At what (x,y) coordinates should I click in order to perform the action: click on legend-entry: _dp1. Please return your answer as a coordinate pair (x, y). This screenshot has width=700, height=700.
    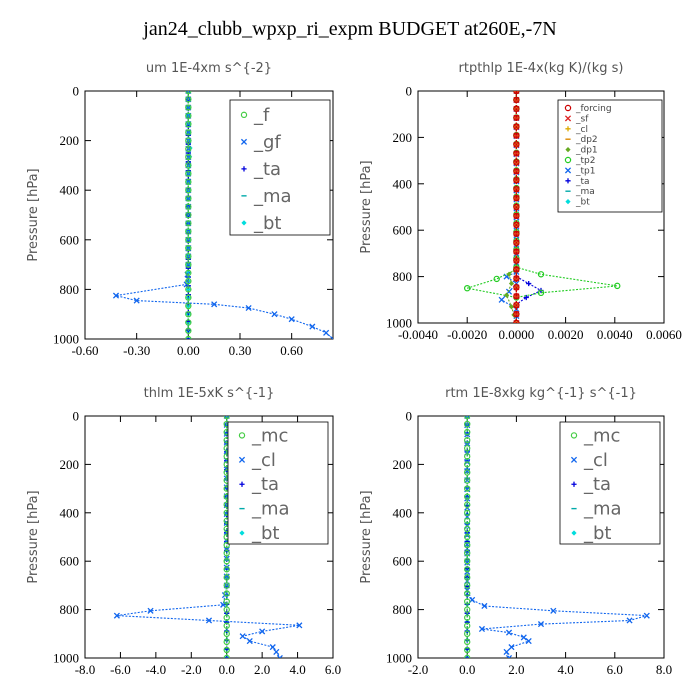
    Looking at the image, I should click on (586, 151).